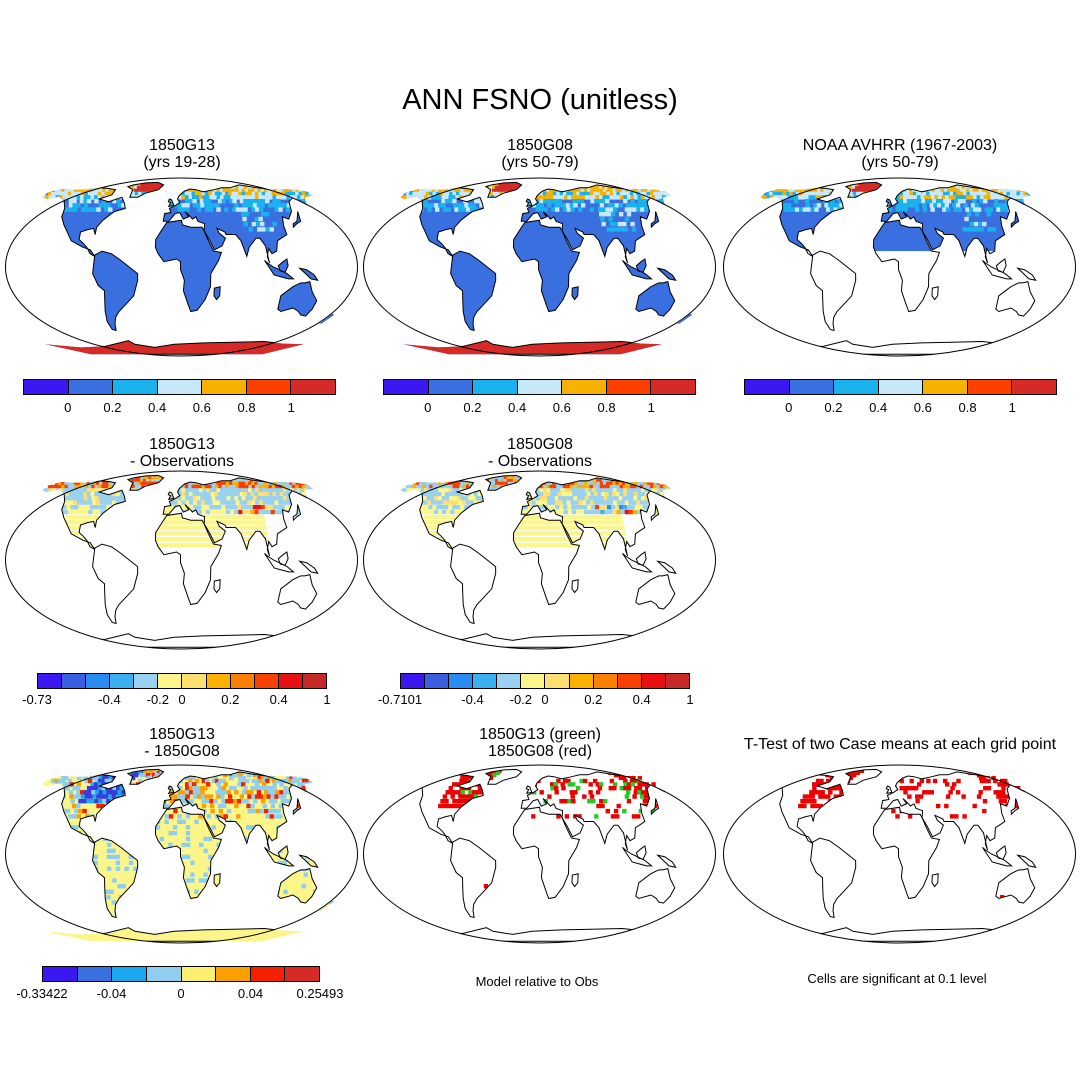  I want to click on map-panel-significance-both, so click(539, 854).